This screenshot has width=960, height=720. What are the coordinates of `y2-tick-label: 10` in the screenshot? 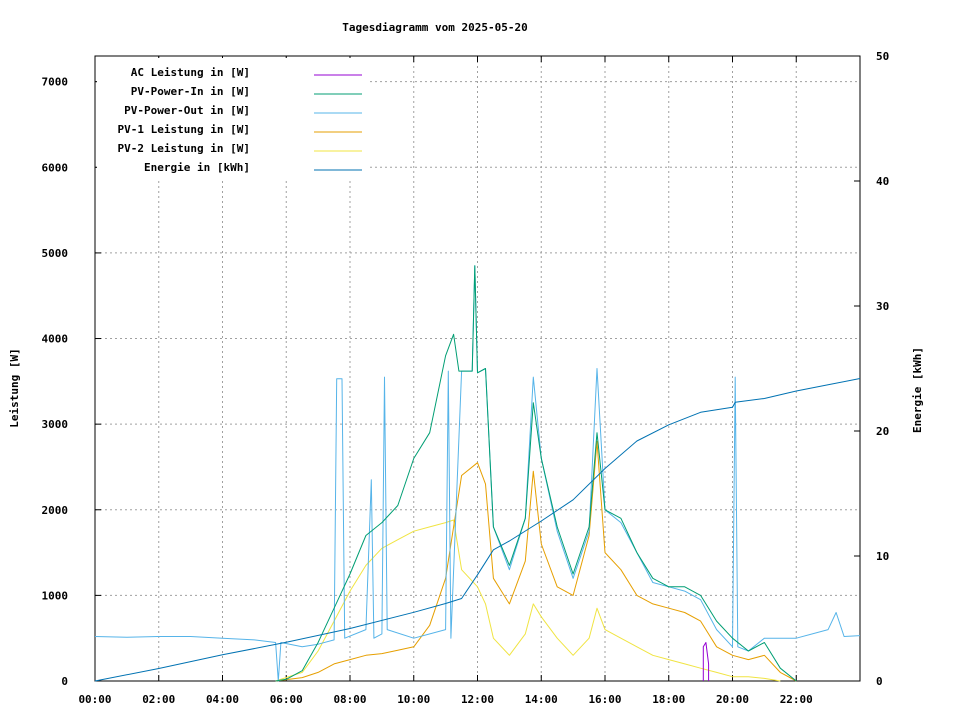 It's located at (882, 556).